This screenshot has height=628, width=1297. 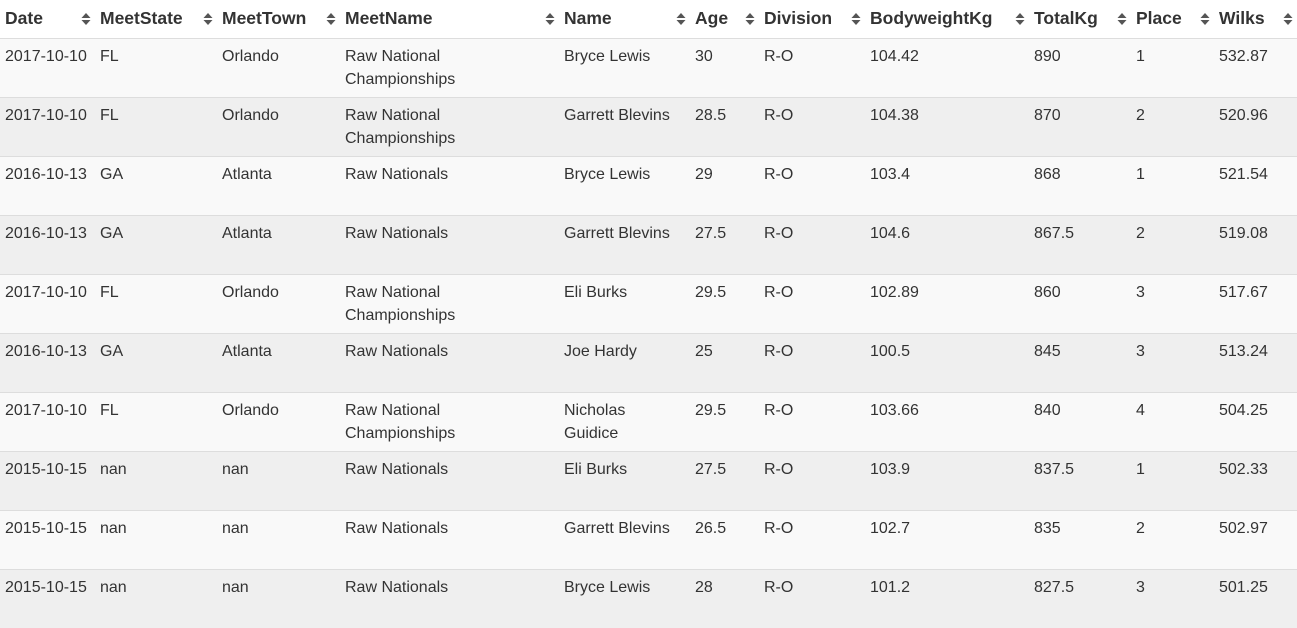 What do you see at coordinates (1255, 126) in the screenshot?
I see `cell-wilks: 520.96` at bounding box center [1255, 126].